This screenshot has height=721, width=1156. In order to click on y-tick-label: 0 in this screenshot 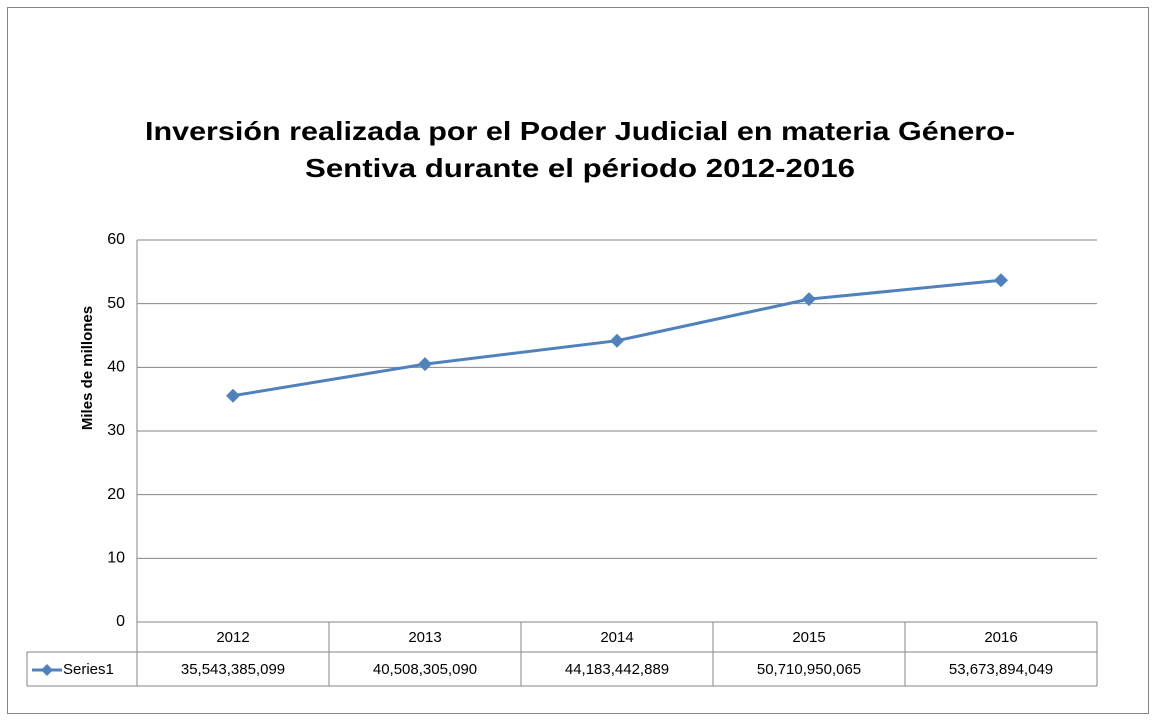, I will do `click(120, 621)`.